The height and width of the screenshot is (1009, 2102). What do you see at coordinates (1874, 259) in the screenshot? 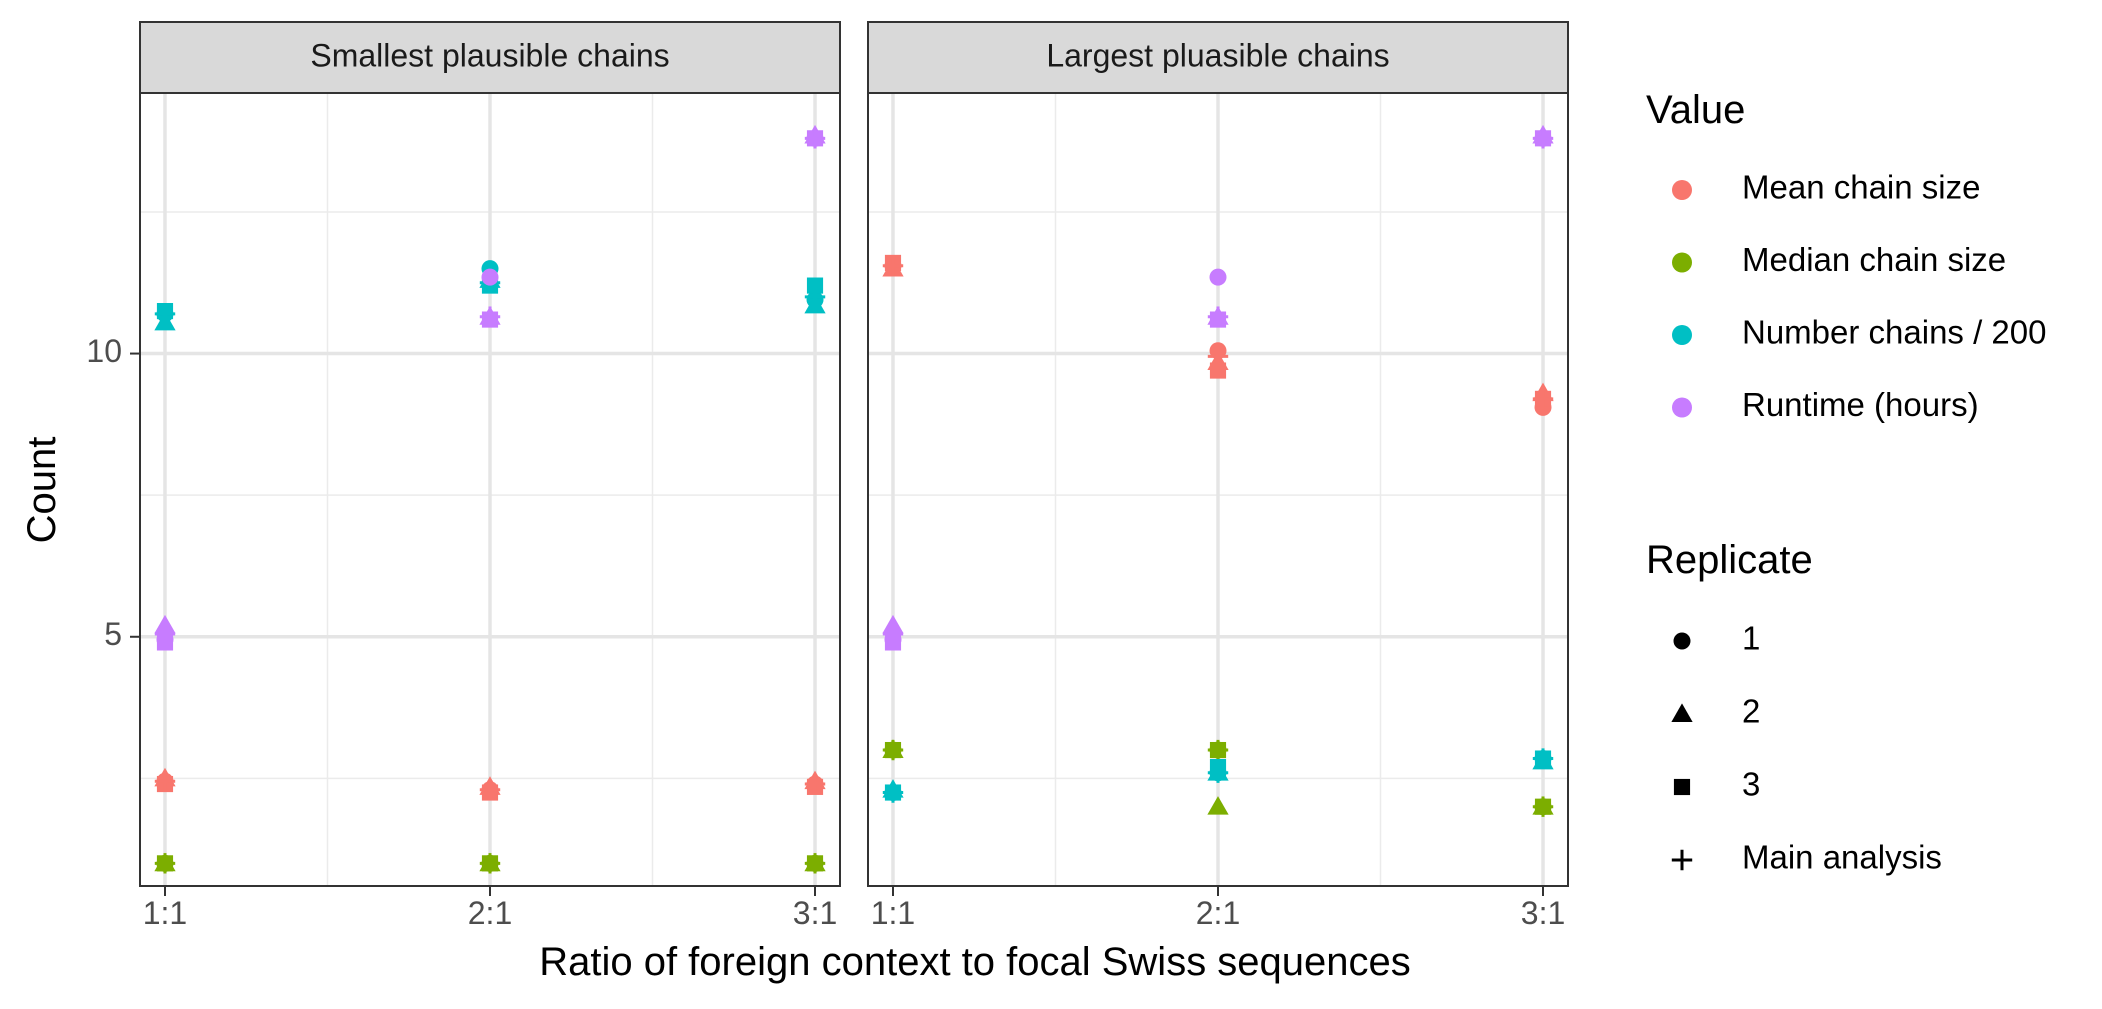
I see `legend-label-value: Median chain size` at bounding box center [1874, 259].